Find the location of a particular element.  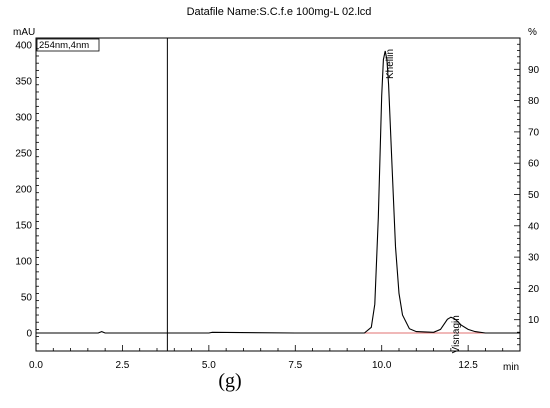

y-left-tick-label: 250 is located at coordinates (23, 154).